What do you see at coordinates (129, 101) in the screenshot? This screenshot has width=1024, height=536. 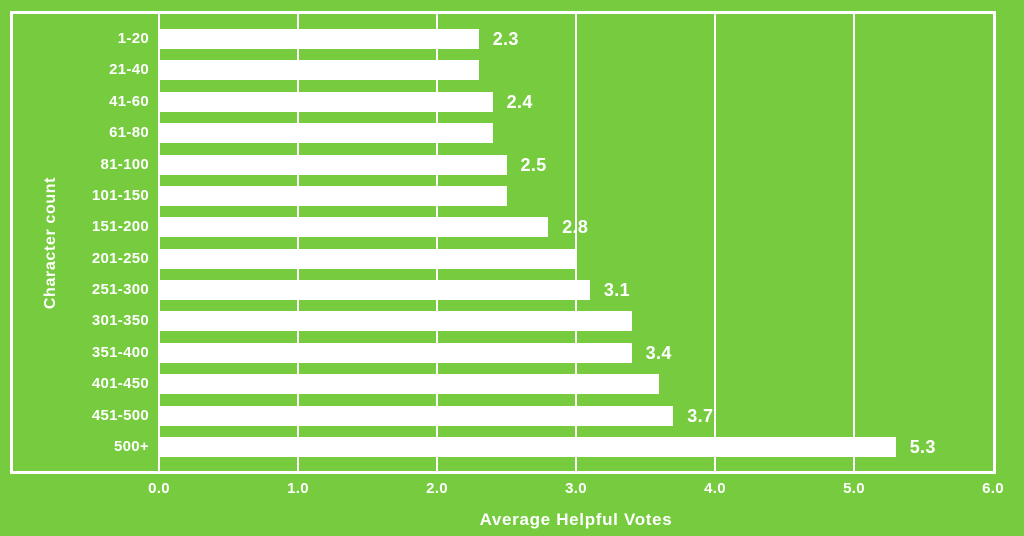 I see `category-label: 41-60` at bounding box center [129, 101].